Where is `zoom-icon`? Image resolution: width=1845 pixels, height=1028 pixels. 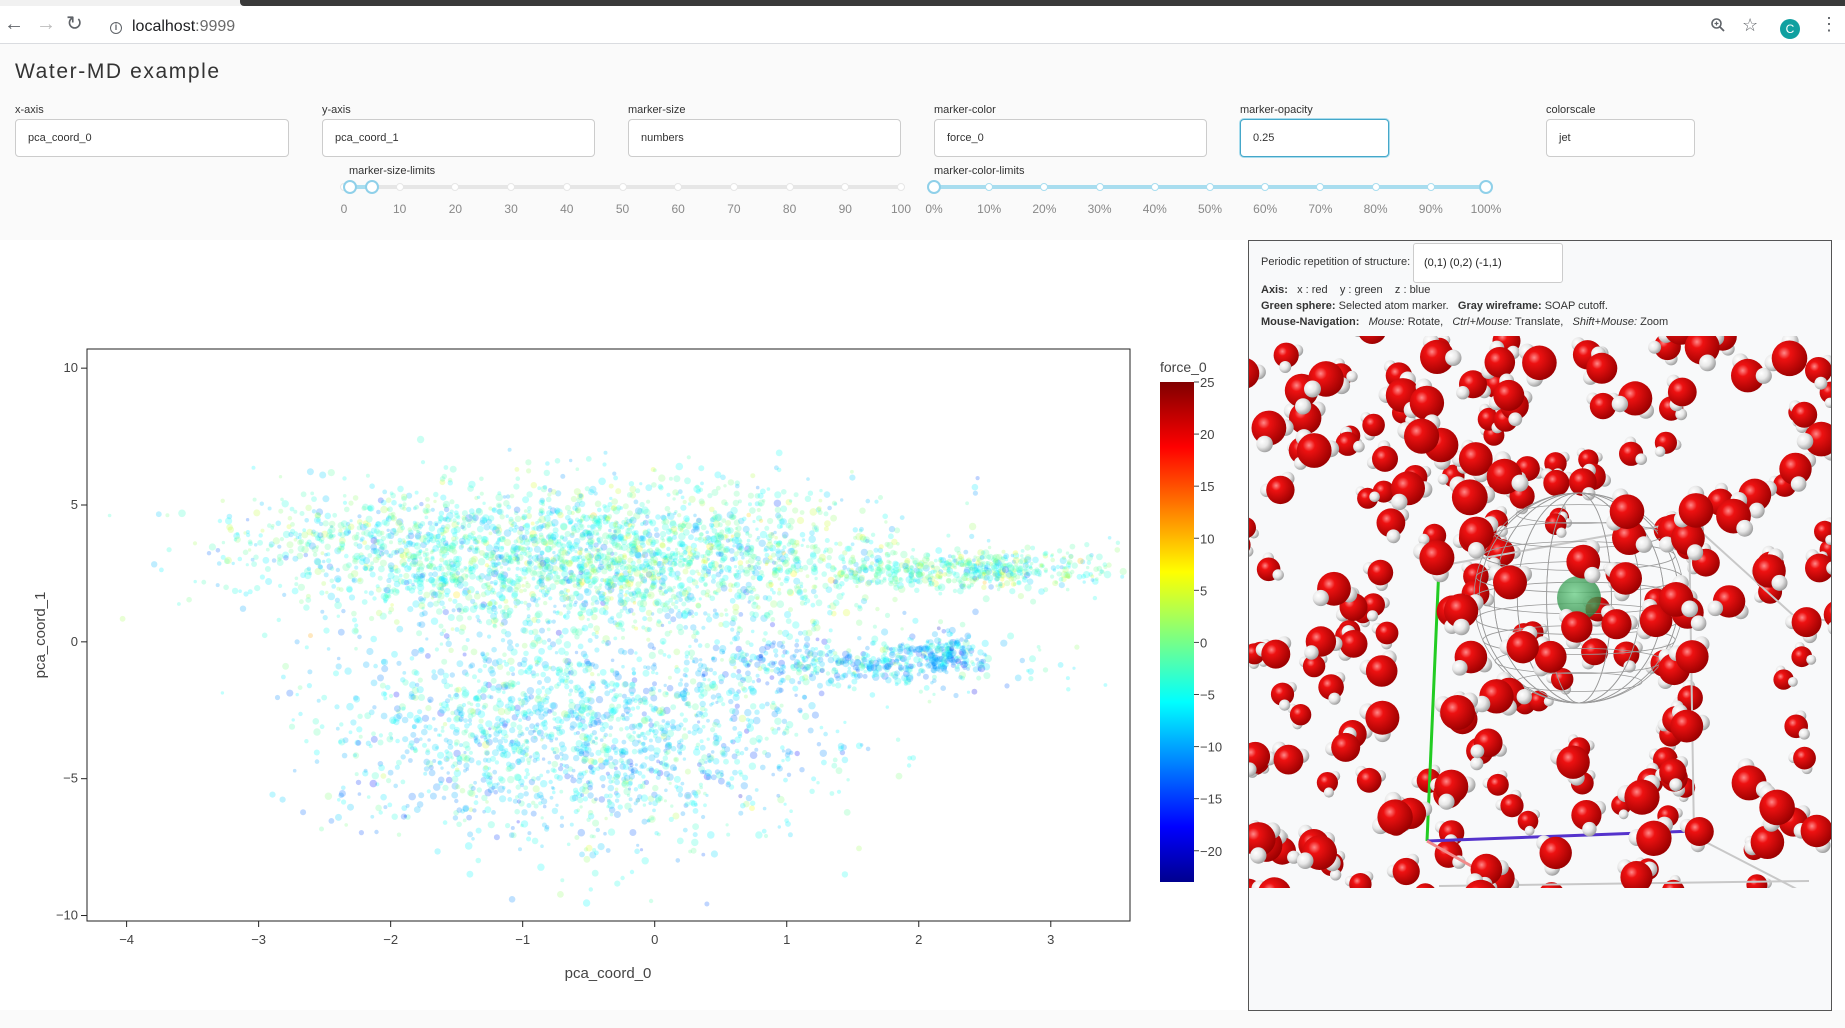
zoom-icon is located at coordinates (1718, 27).